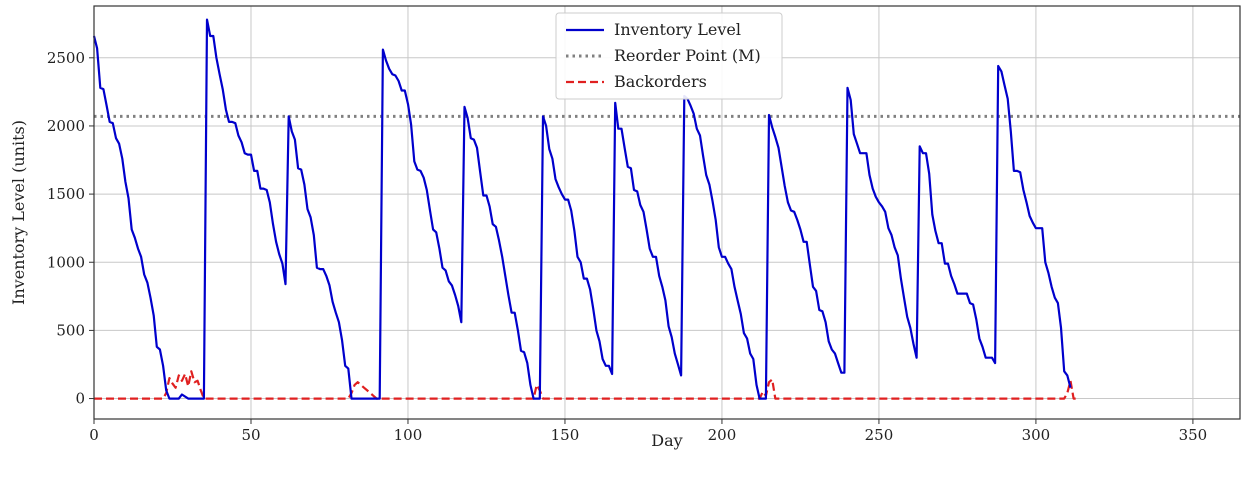 Image resolution: width=1244 pixels, height=480 pixels. Describe the element at coordinates (648, 431) in the screenshot. I see `x-axis-ticks: 0 50 100 150 200 250 300 350` at that location.